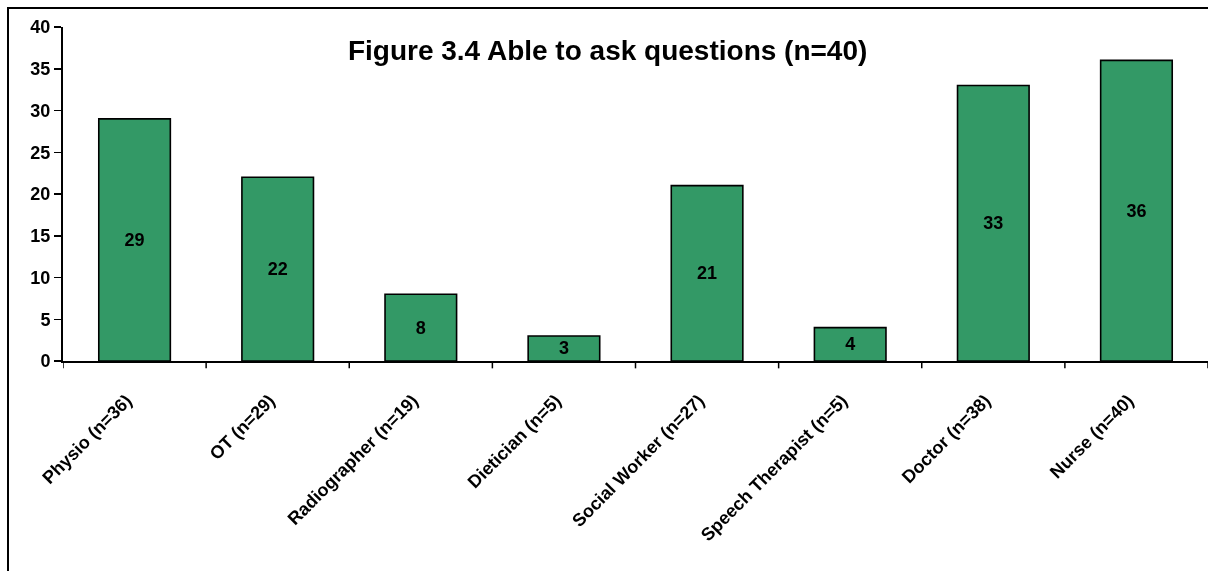  I want to click on data-label: 8, so click(420, 327).